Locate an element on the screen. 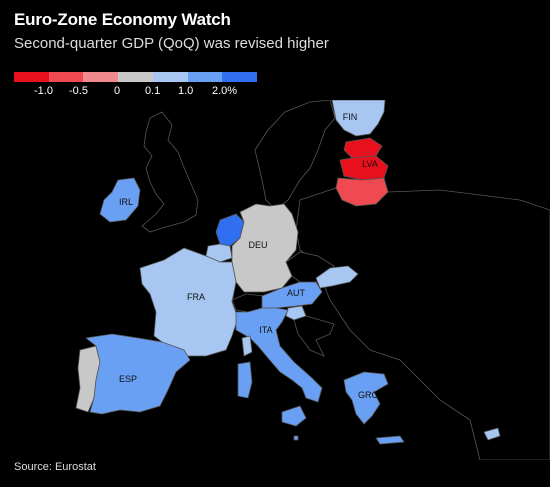  legend-label-4: 0.1 is located at coordinates (153, 91).